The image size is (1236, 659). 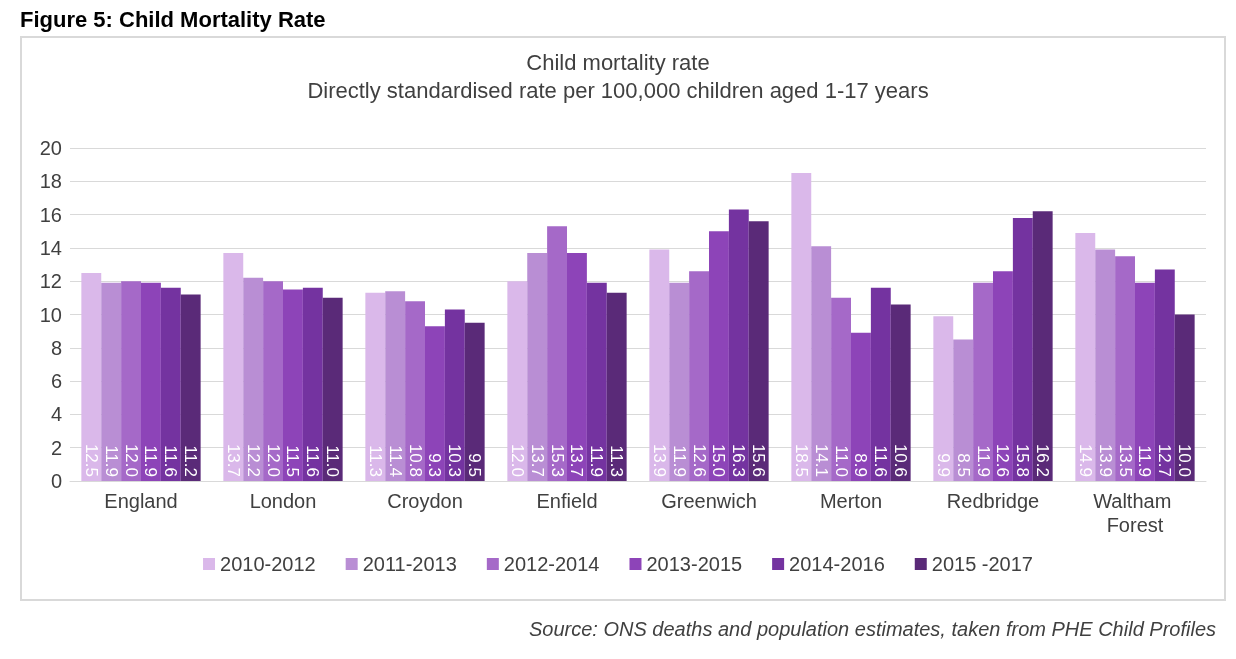 What do you see at coordinates (1023, 460) in the screenshot?
I see `data-label: 15.8` at bounding box center [1023, 460].